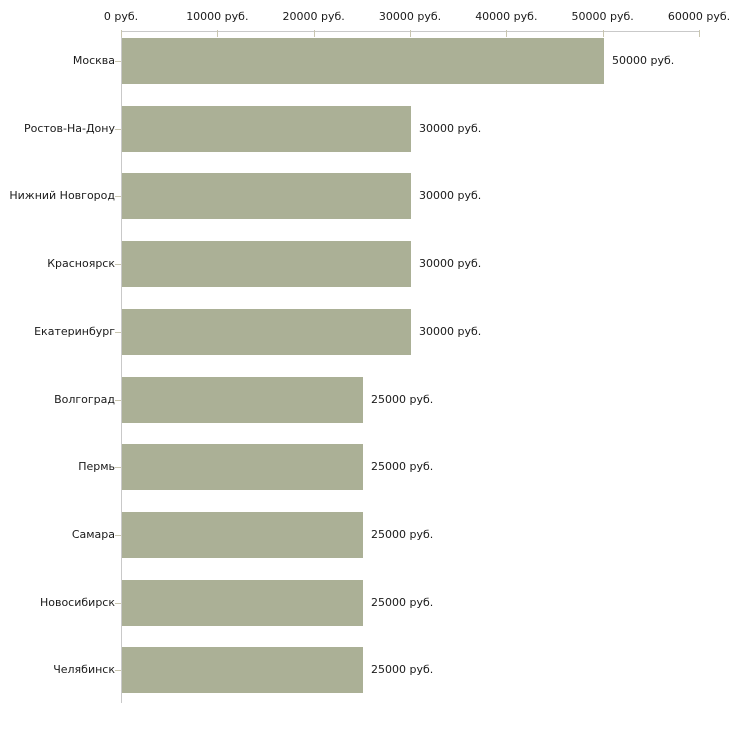 Image resolution: width=730 pixels, height=730 pixels. Describe the element at coordinates (410, 16) in the screenshot. I see `x-axis-tick-label: 30000 руб.` at that location.